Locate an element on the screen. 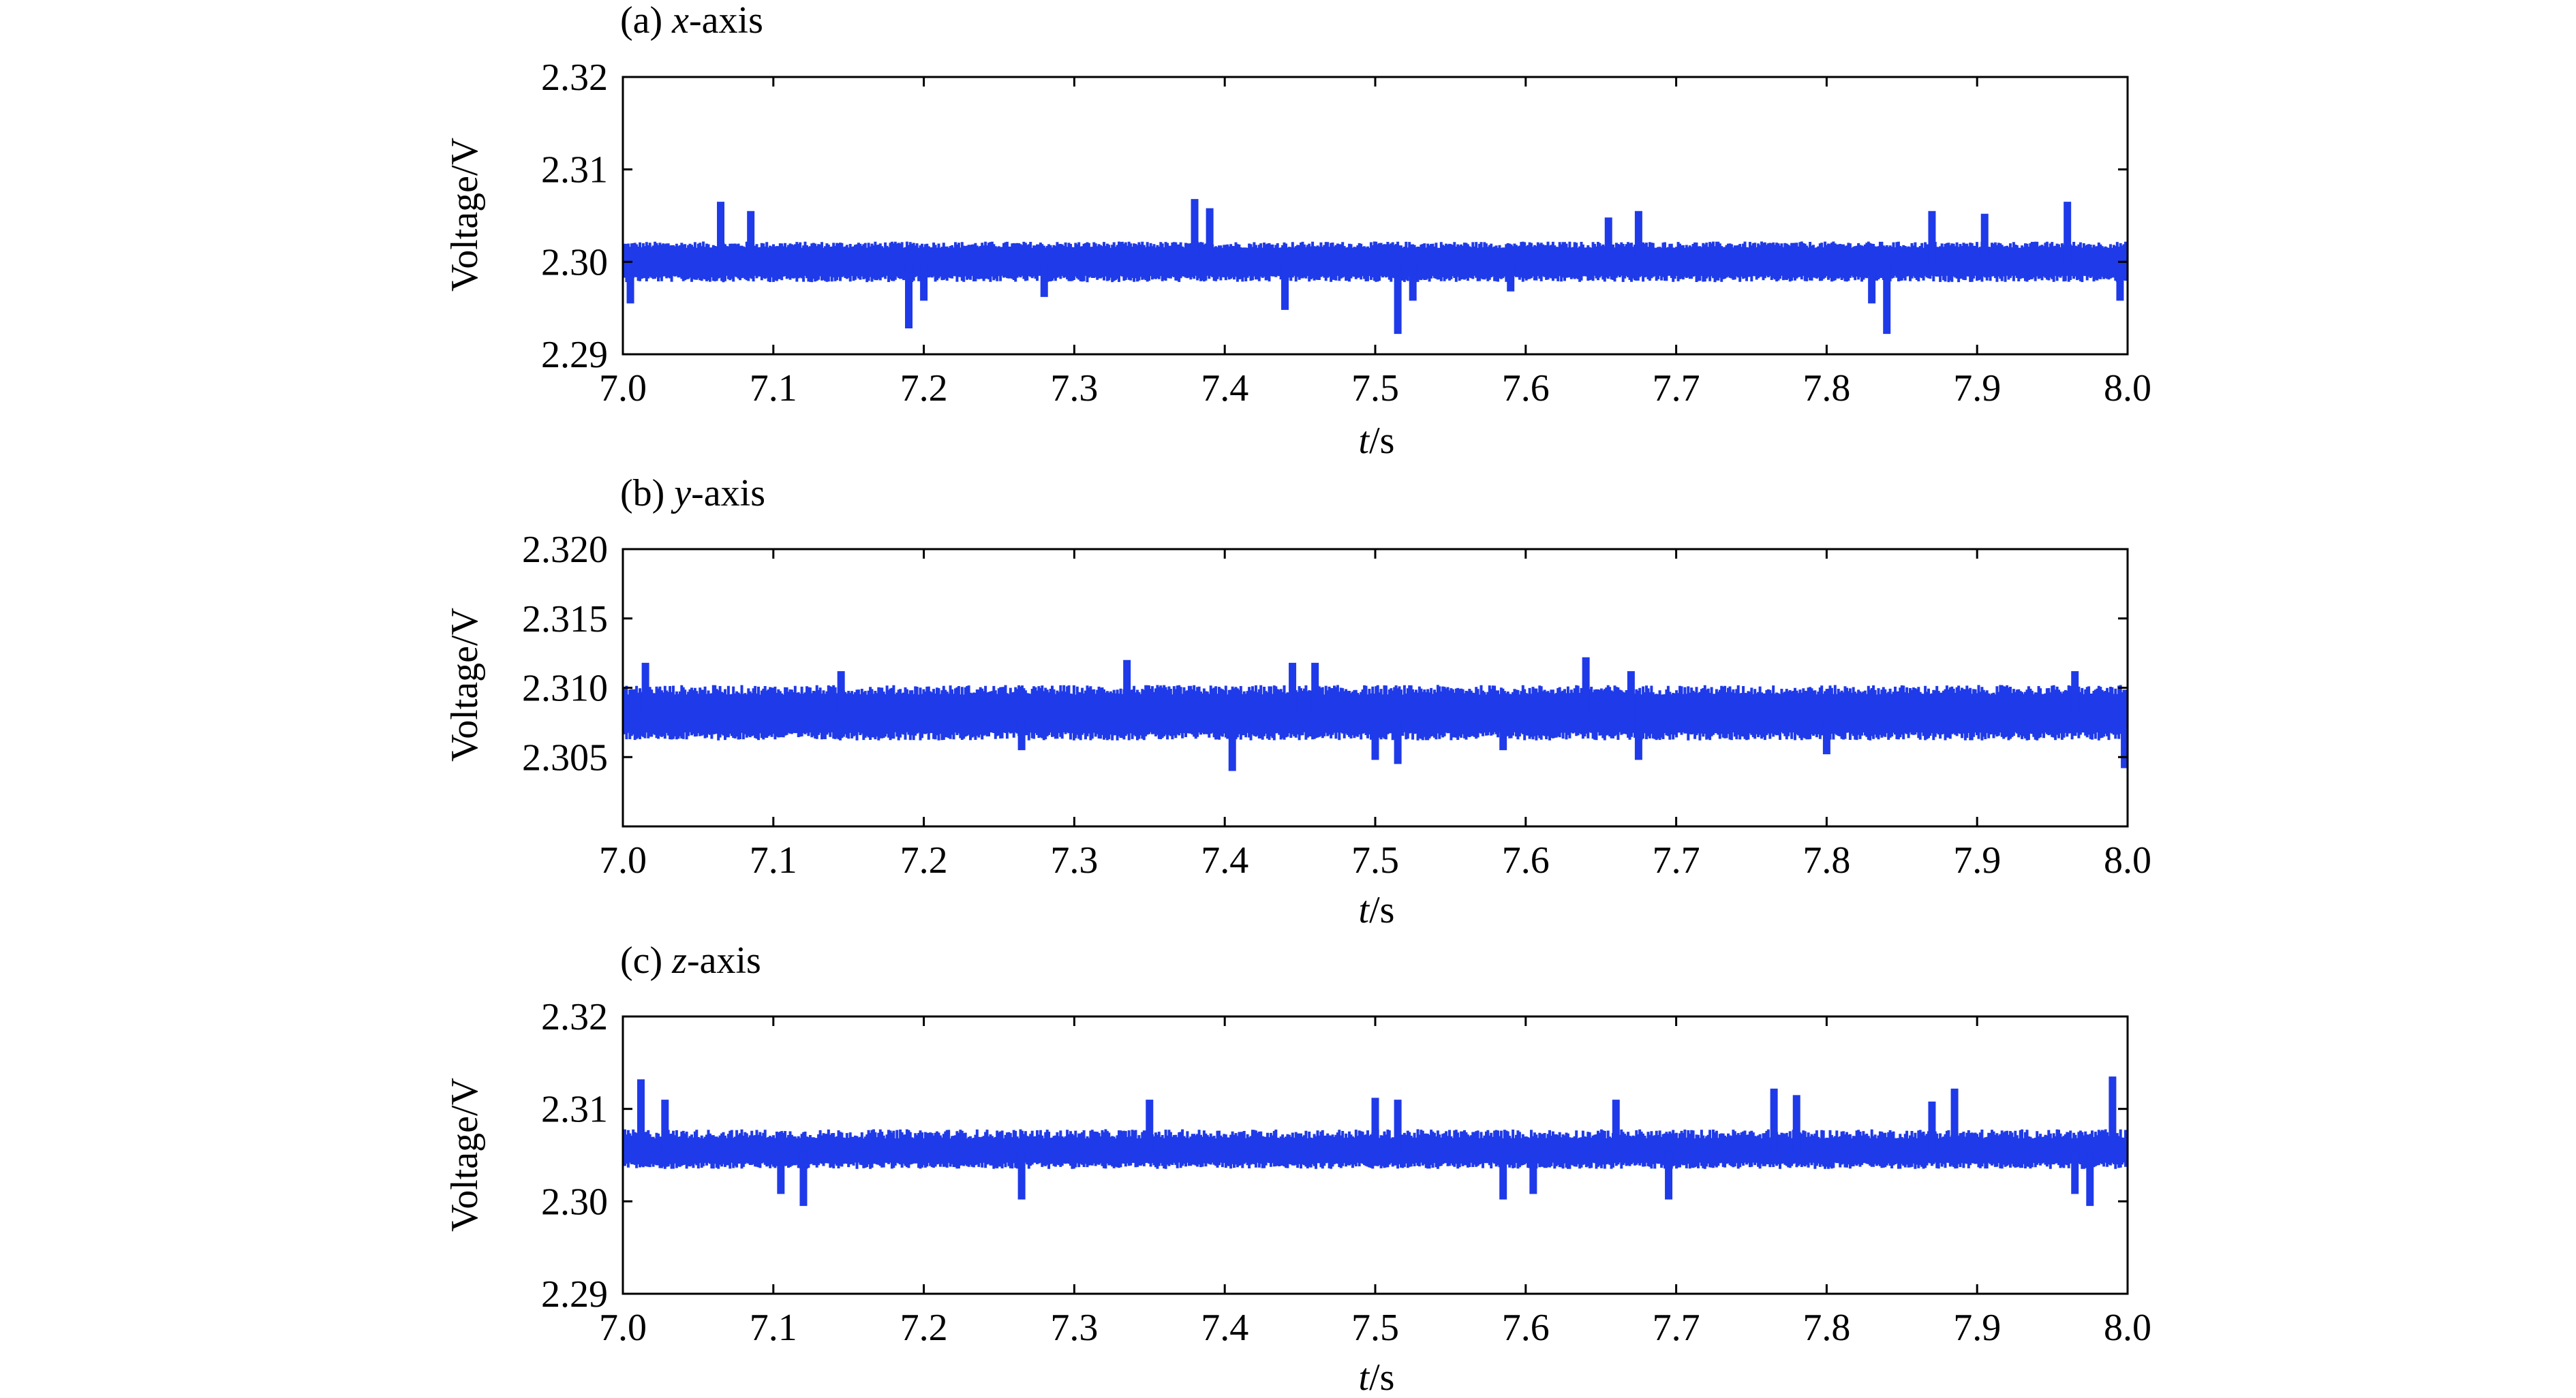 The image size is (2576, 1398). panel-title: (b) y-axis is located at coordinates (692, 493).